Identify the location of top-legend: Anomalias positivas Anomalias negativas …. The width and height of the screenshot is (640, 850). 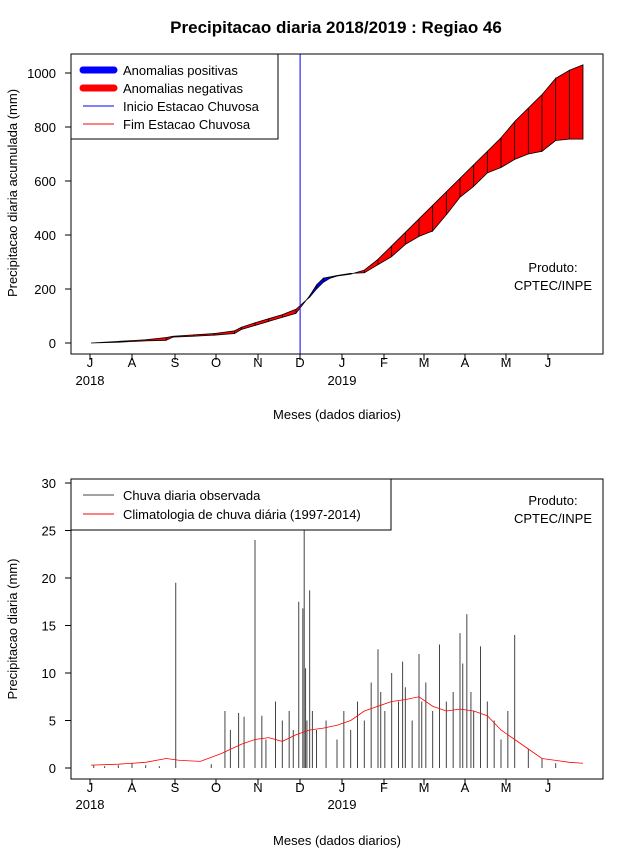
(174, 96).